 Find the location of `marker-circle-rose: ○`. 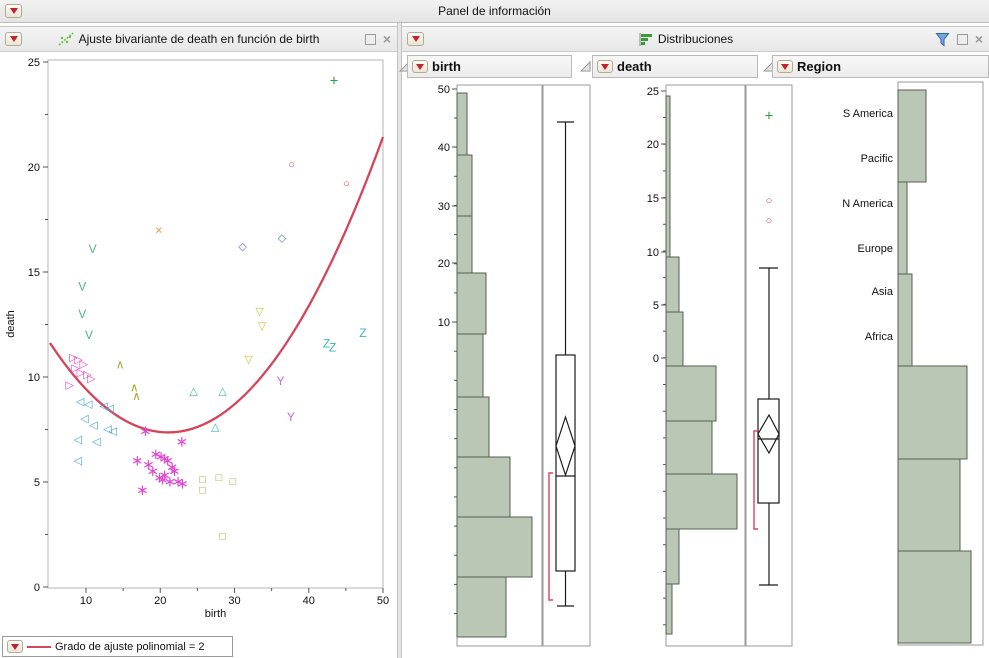

marker-circle-rose: ○ is located at coordinates (291, 165).